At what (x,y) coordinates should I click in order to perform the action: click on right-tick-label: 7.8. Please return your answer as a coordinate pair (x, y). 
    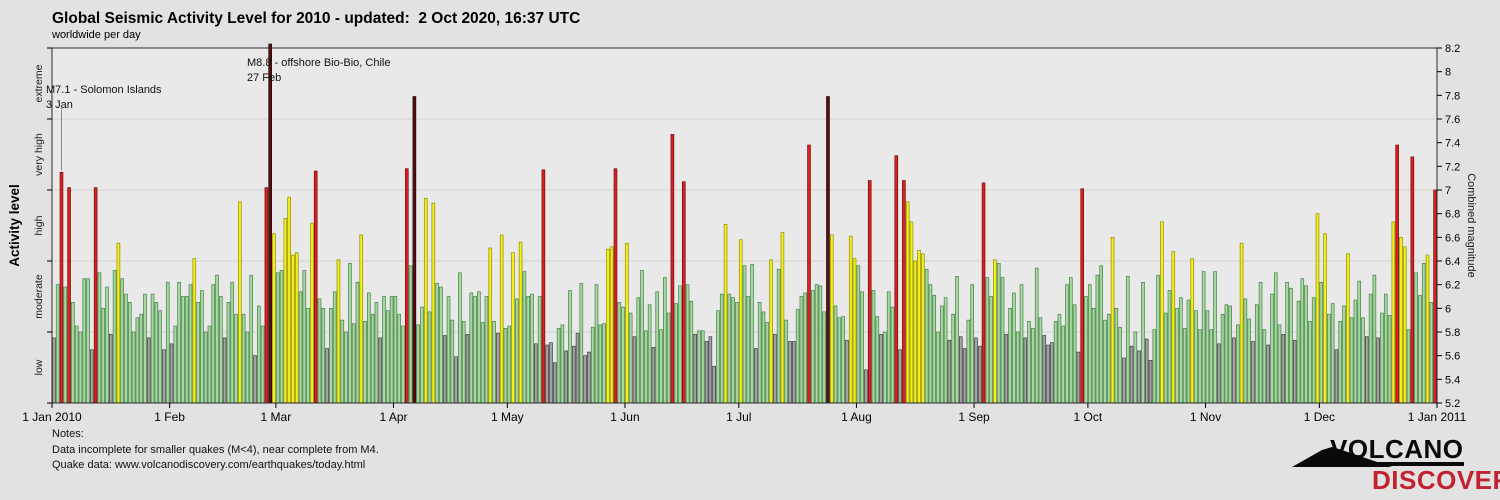
    Looking at the image, I should click on (1452, 96).